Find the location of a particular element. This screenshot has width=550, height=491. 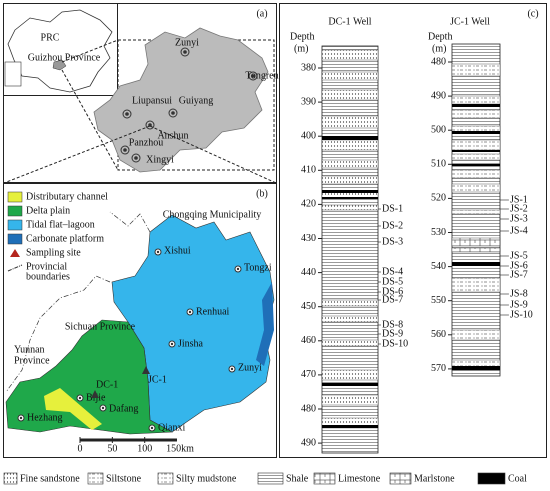

city-label: Panzhou is located at coordinates (146, 142).